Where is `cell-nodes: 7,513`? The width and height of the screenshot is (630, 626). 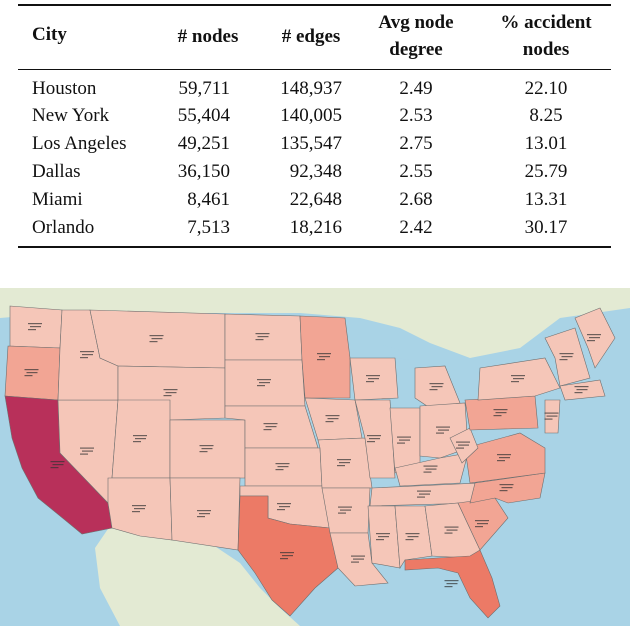
cell-nodes: 7,513 is located at coordinates (208, 227).